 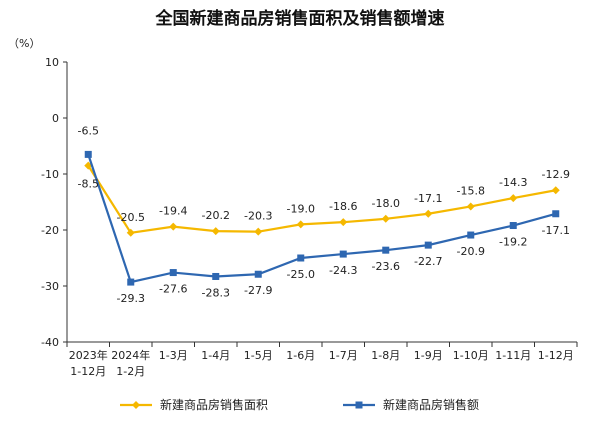 I want to click on legend-label: 新建商品房销售额, so click(x=431, y=404).